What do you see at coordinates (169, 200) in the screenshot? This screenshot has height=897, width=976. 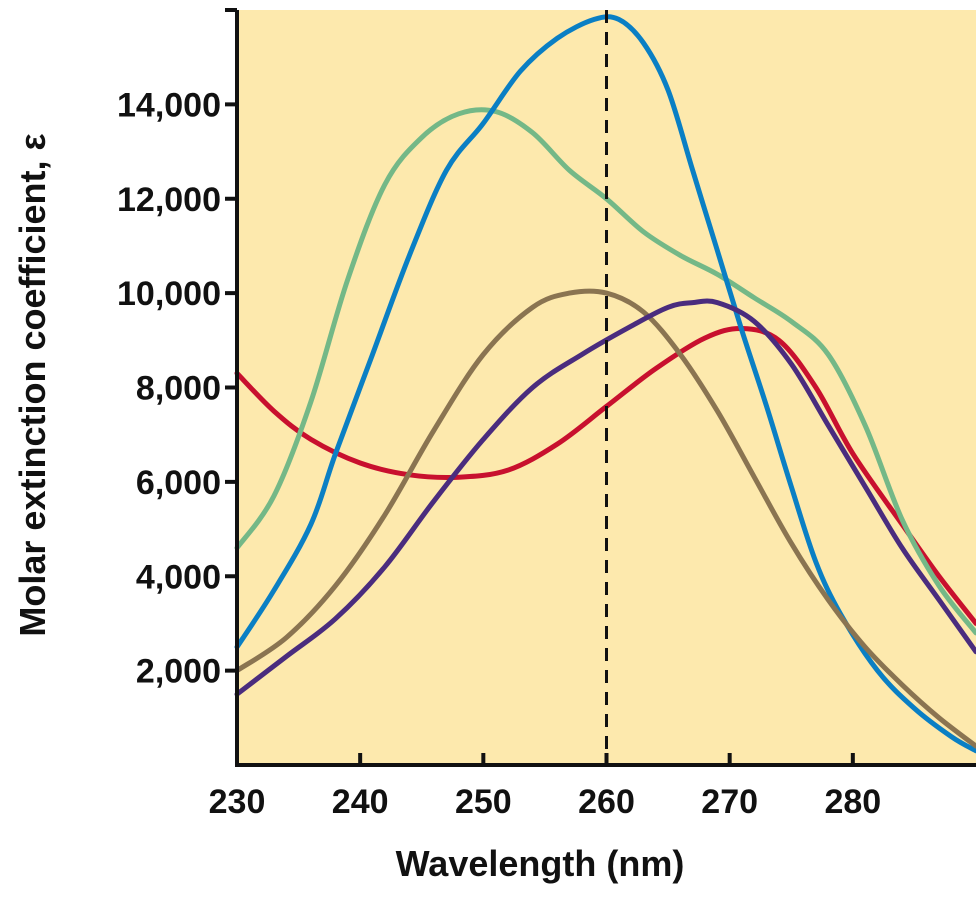 I see `y-tick-label: 12,000` at bounding box center [169, 200].